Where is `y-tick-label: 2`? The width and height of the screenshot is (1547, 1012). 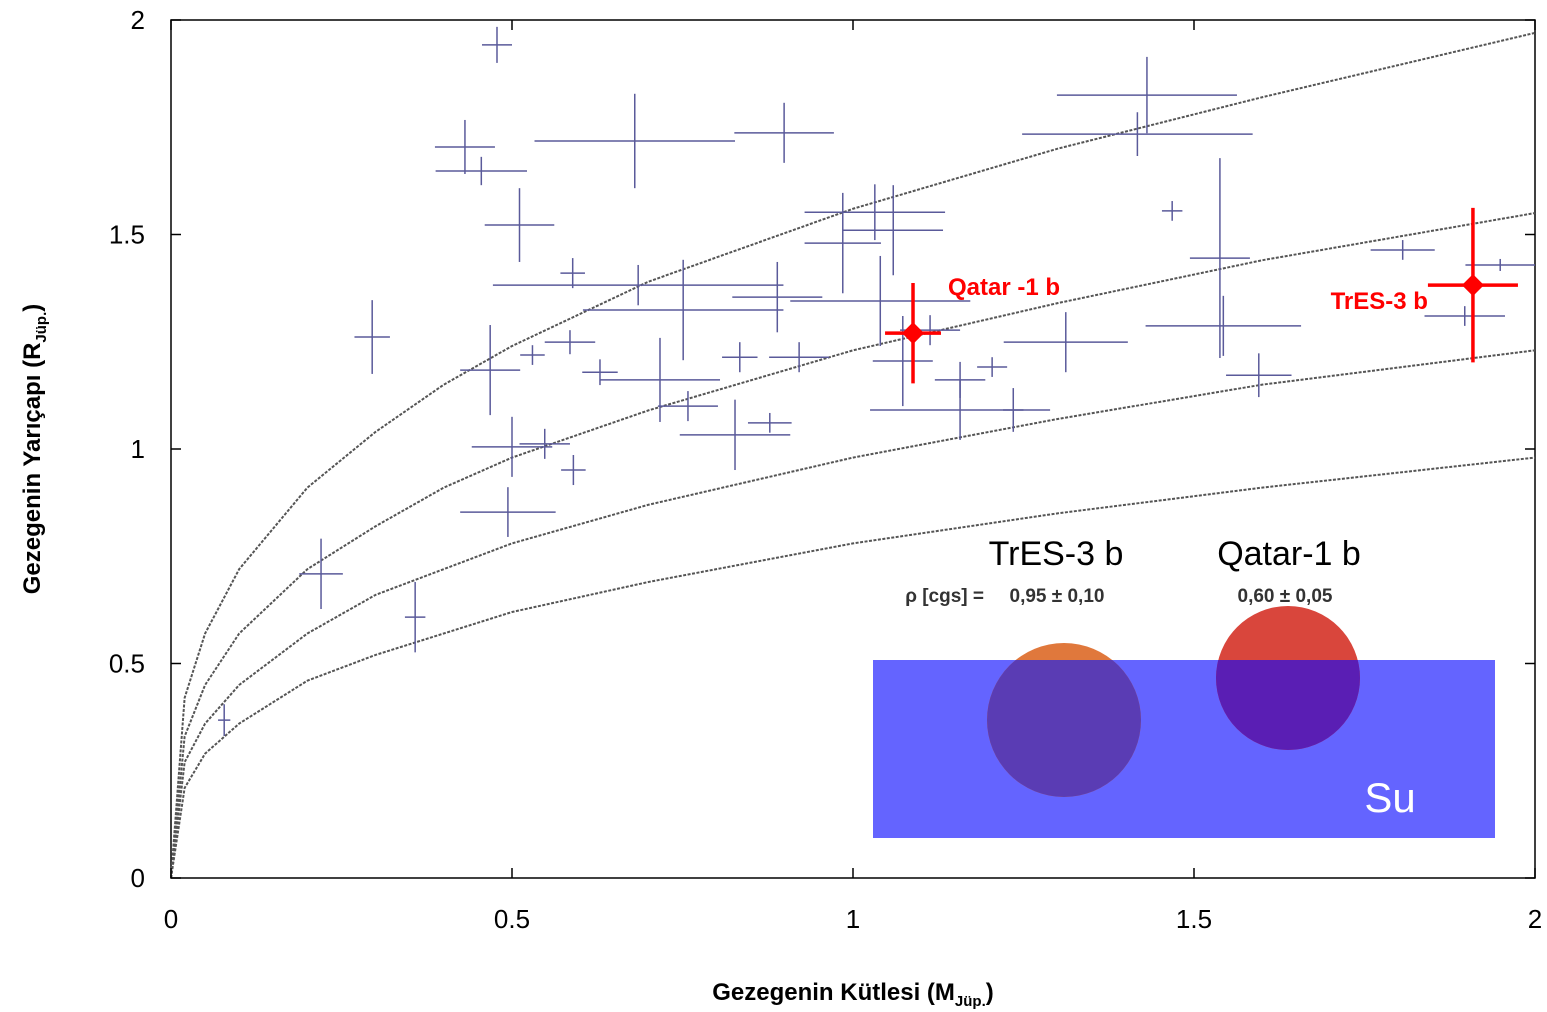 y-tick-label: 2 is located at coordinates (138, 20).